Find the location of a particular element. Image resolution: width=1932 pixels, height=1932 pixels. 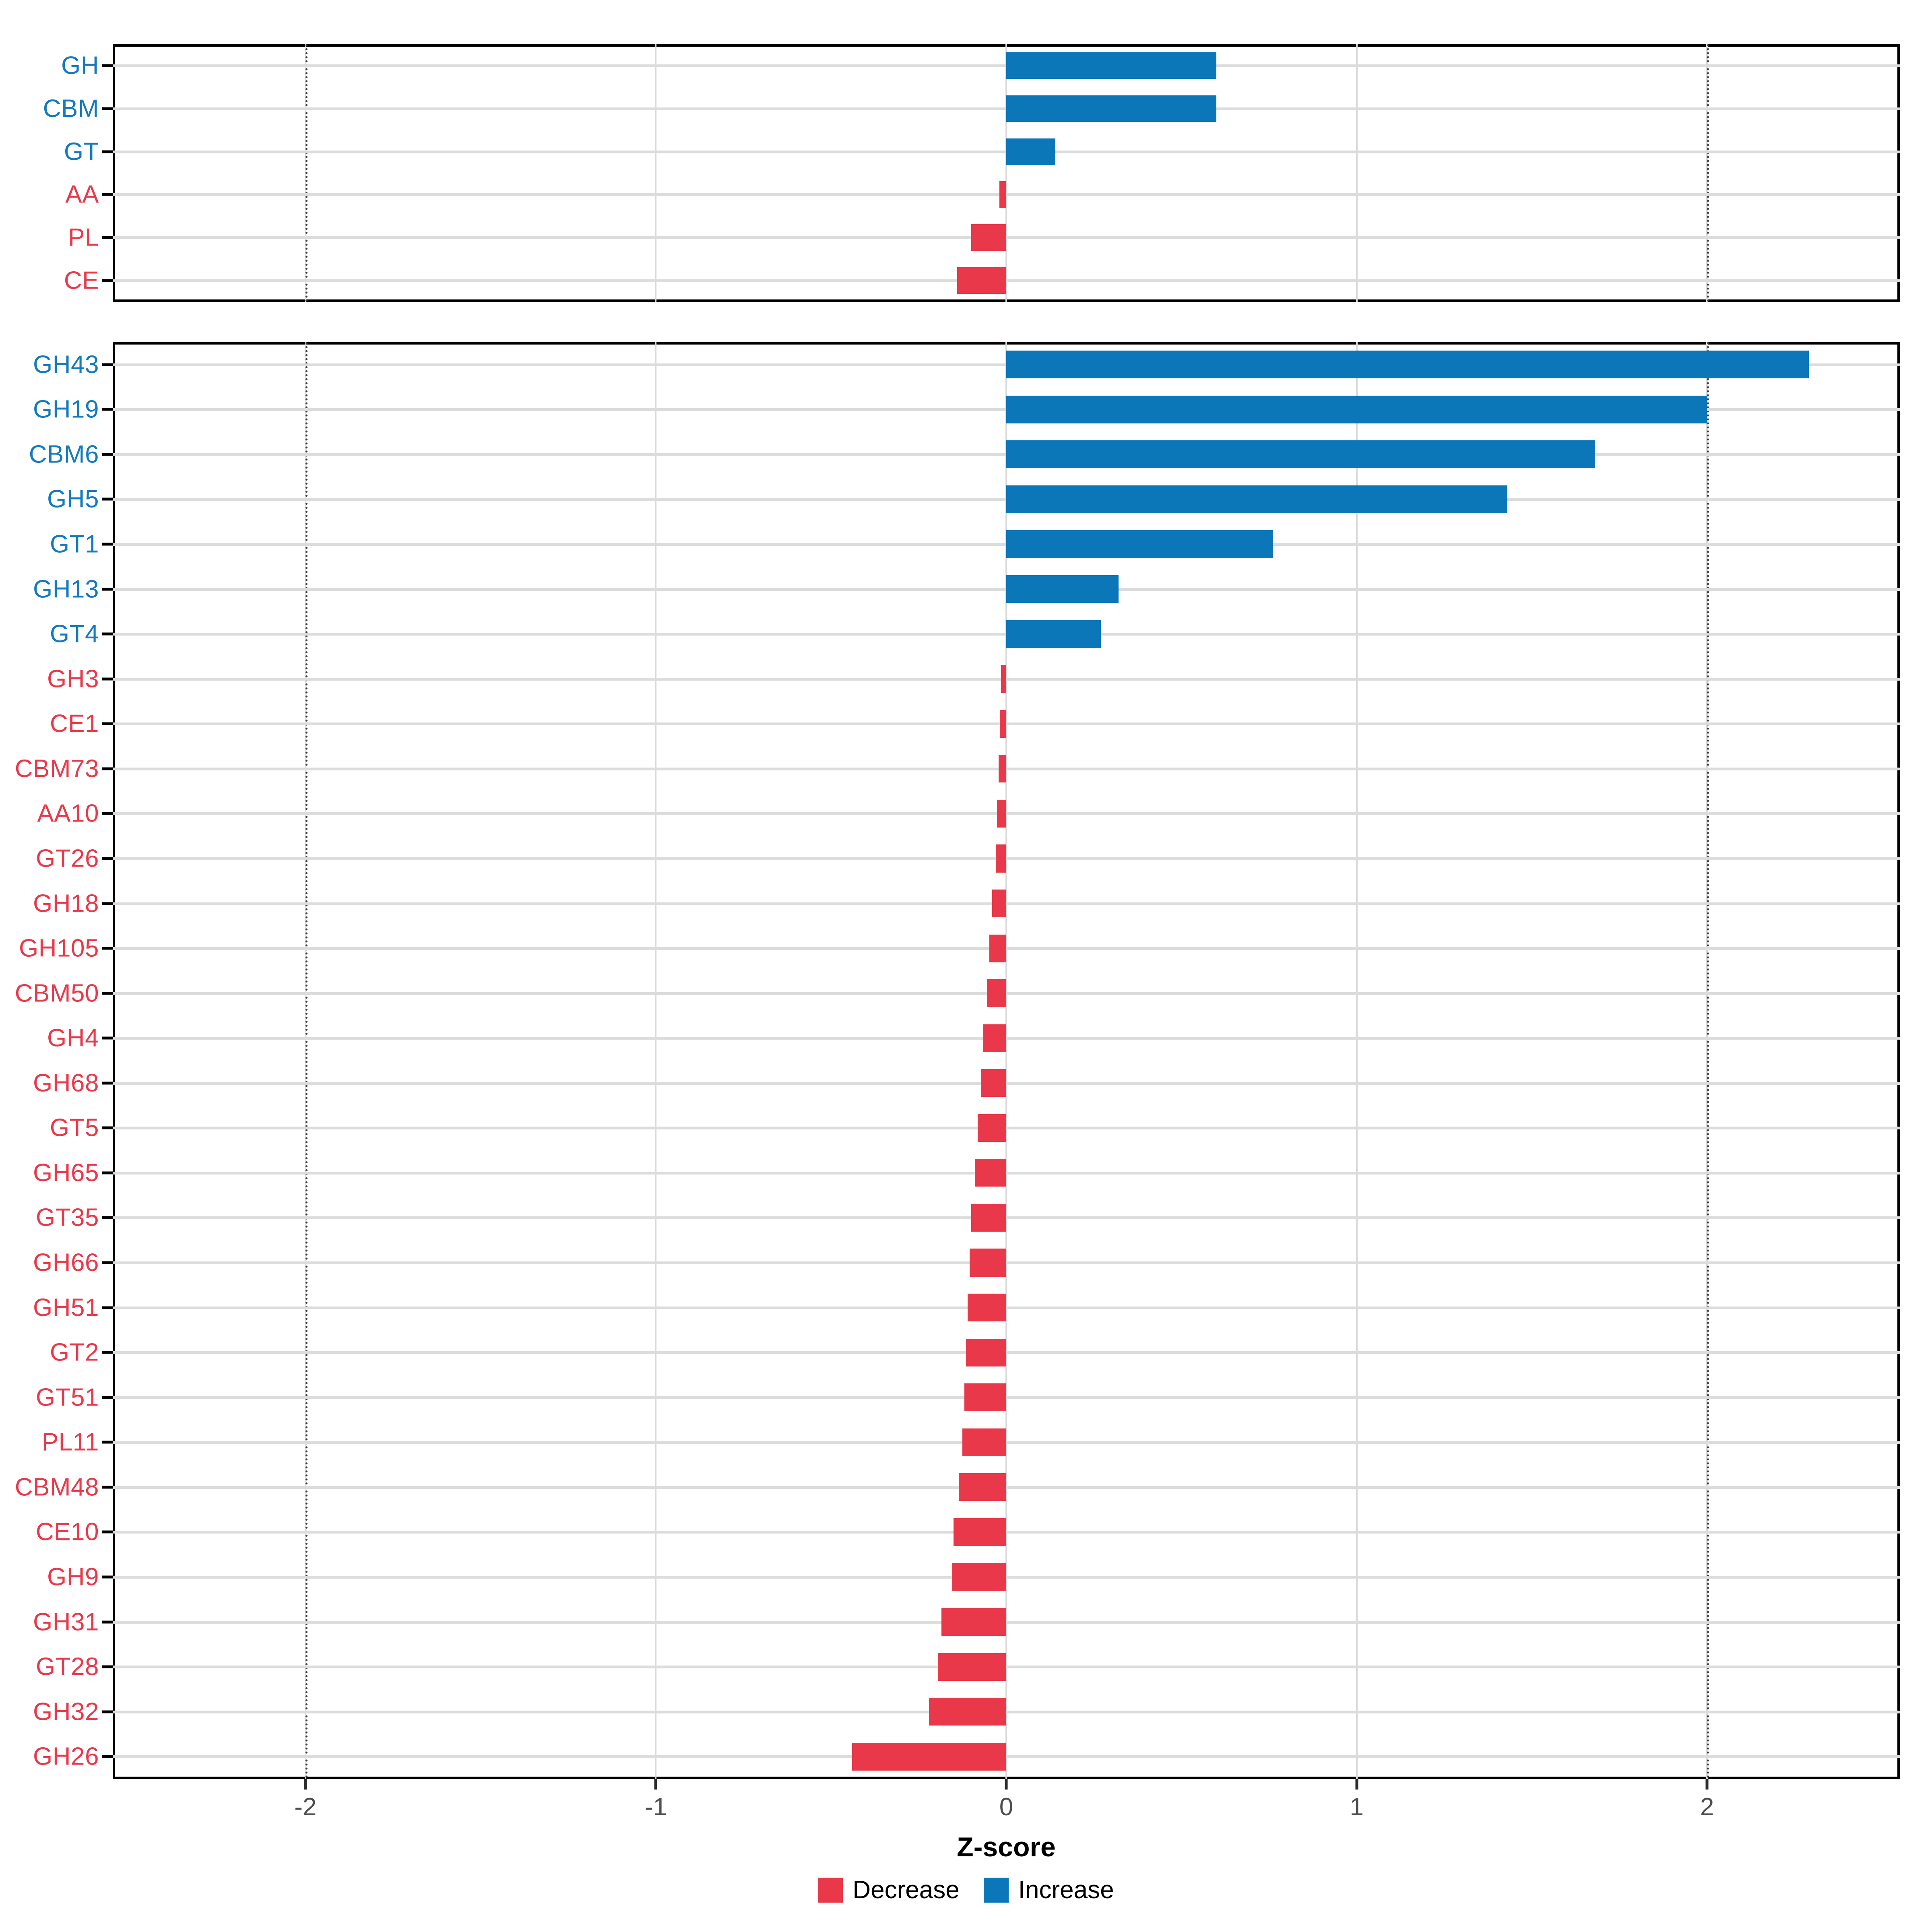

bar-GT2 is located at coordinates (986, 1352).